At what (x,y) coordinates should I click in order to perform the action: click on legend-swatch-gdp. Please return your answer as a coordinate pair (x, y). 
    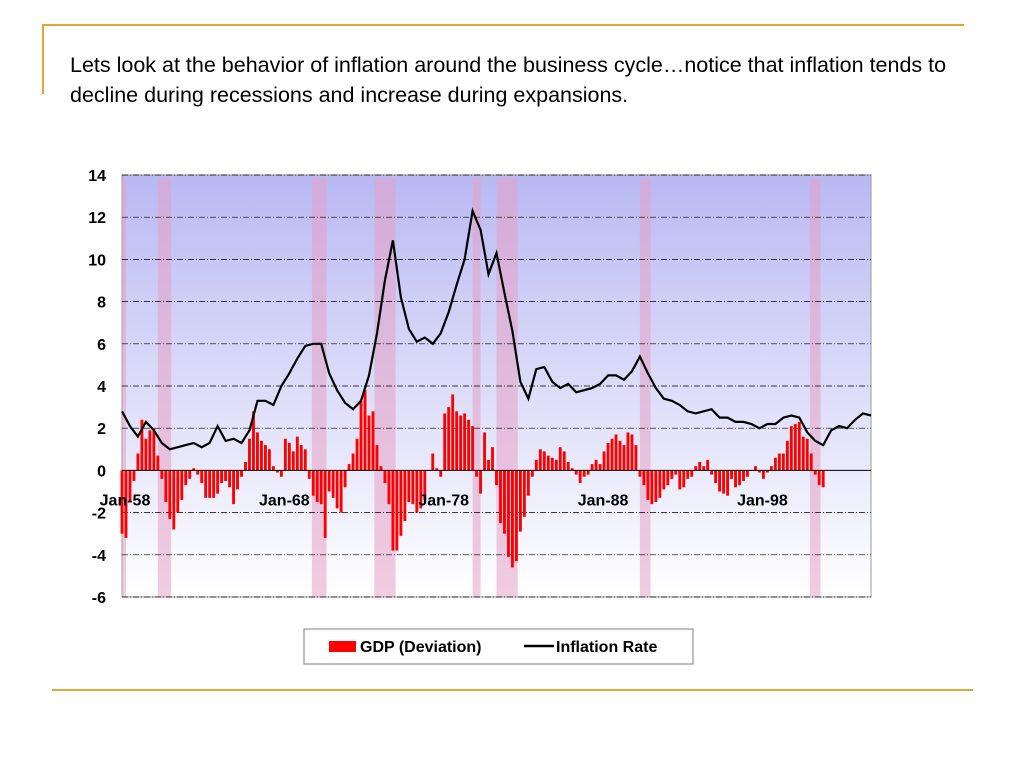
    Looking at the image, I should click on (342, 646).